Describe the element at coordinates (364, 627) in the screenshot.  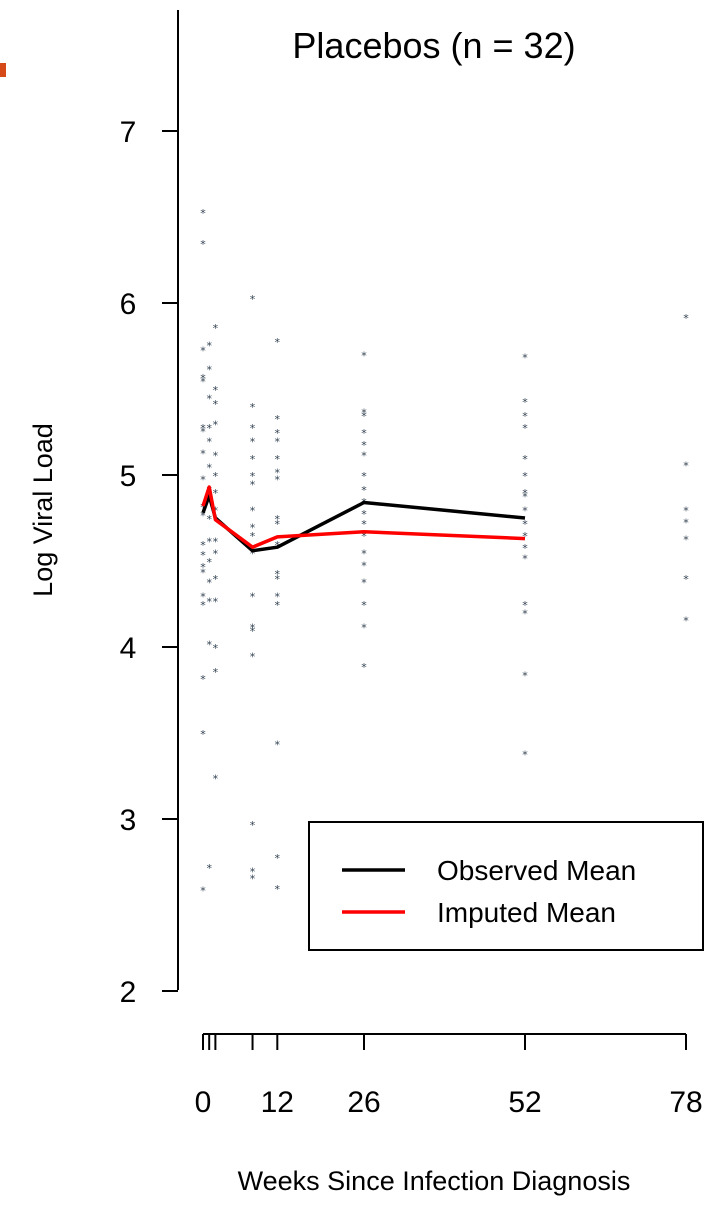
I see `data-point-100: *` at that location.